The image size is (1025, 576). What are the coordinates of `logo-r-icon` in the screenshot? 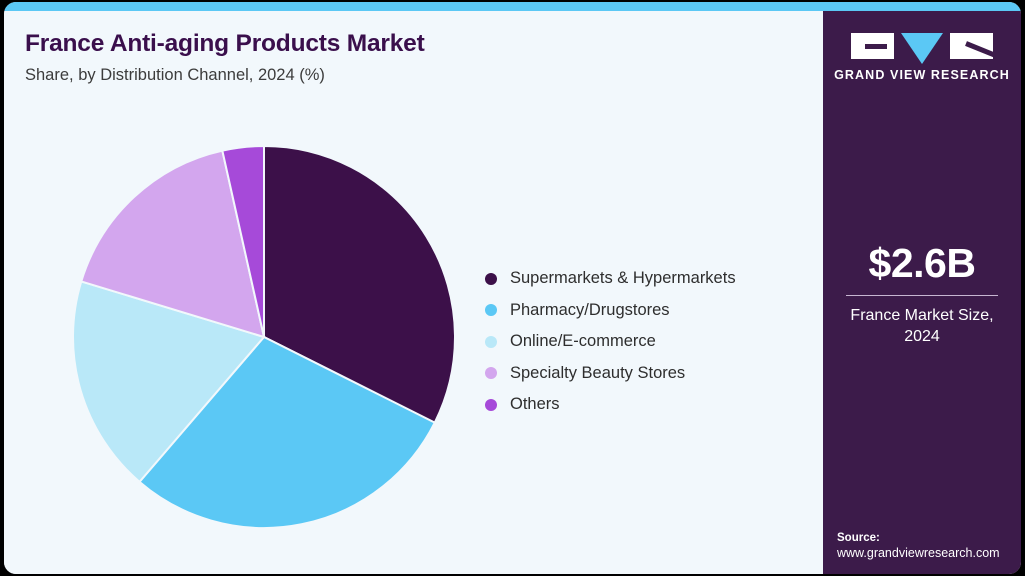 It's located at (971, 46).